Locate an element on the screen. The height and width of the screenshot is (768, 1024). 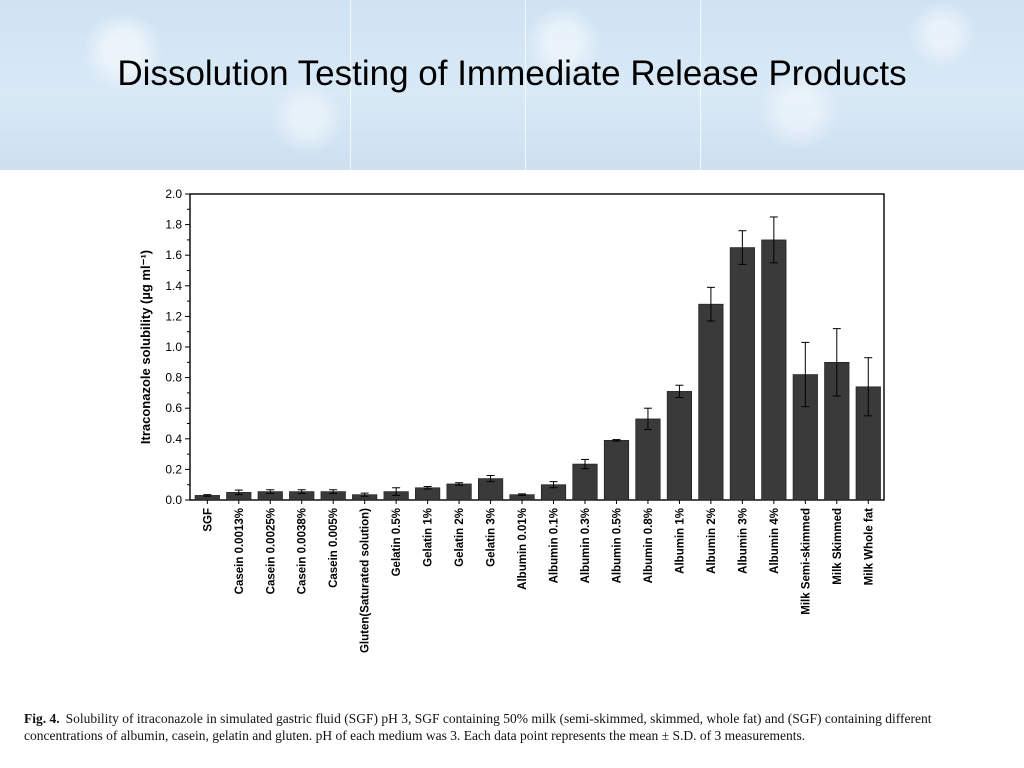
y-axis-title: Itraconazole solubility (µg ml⁻¹) is located at coordinates (145, 347).